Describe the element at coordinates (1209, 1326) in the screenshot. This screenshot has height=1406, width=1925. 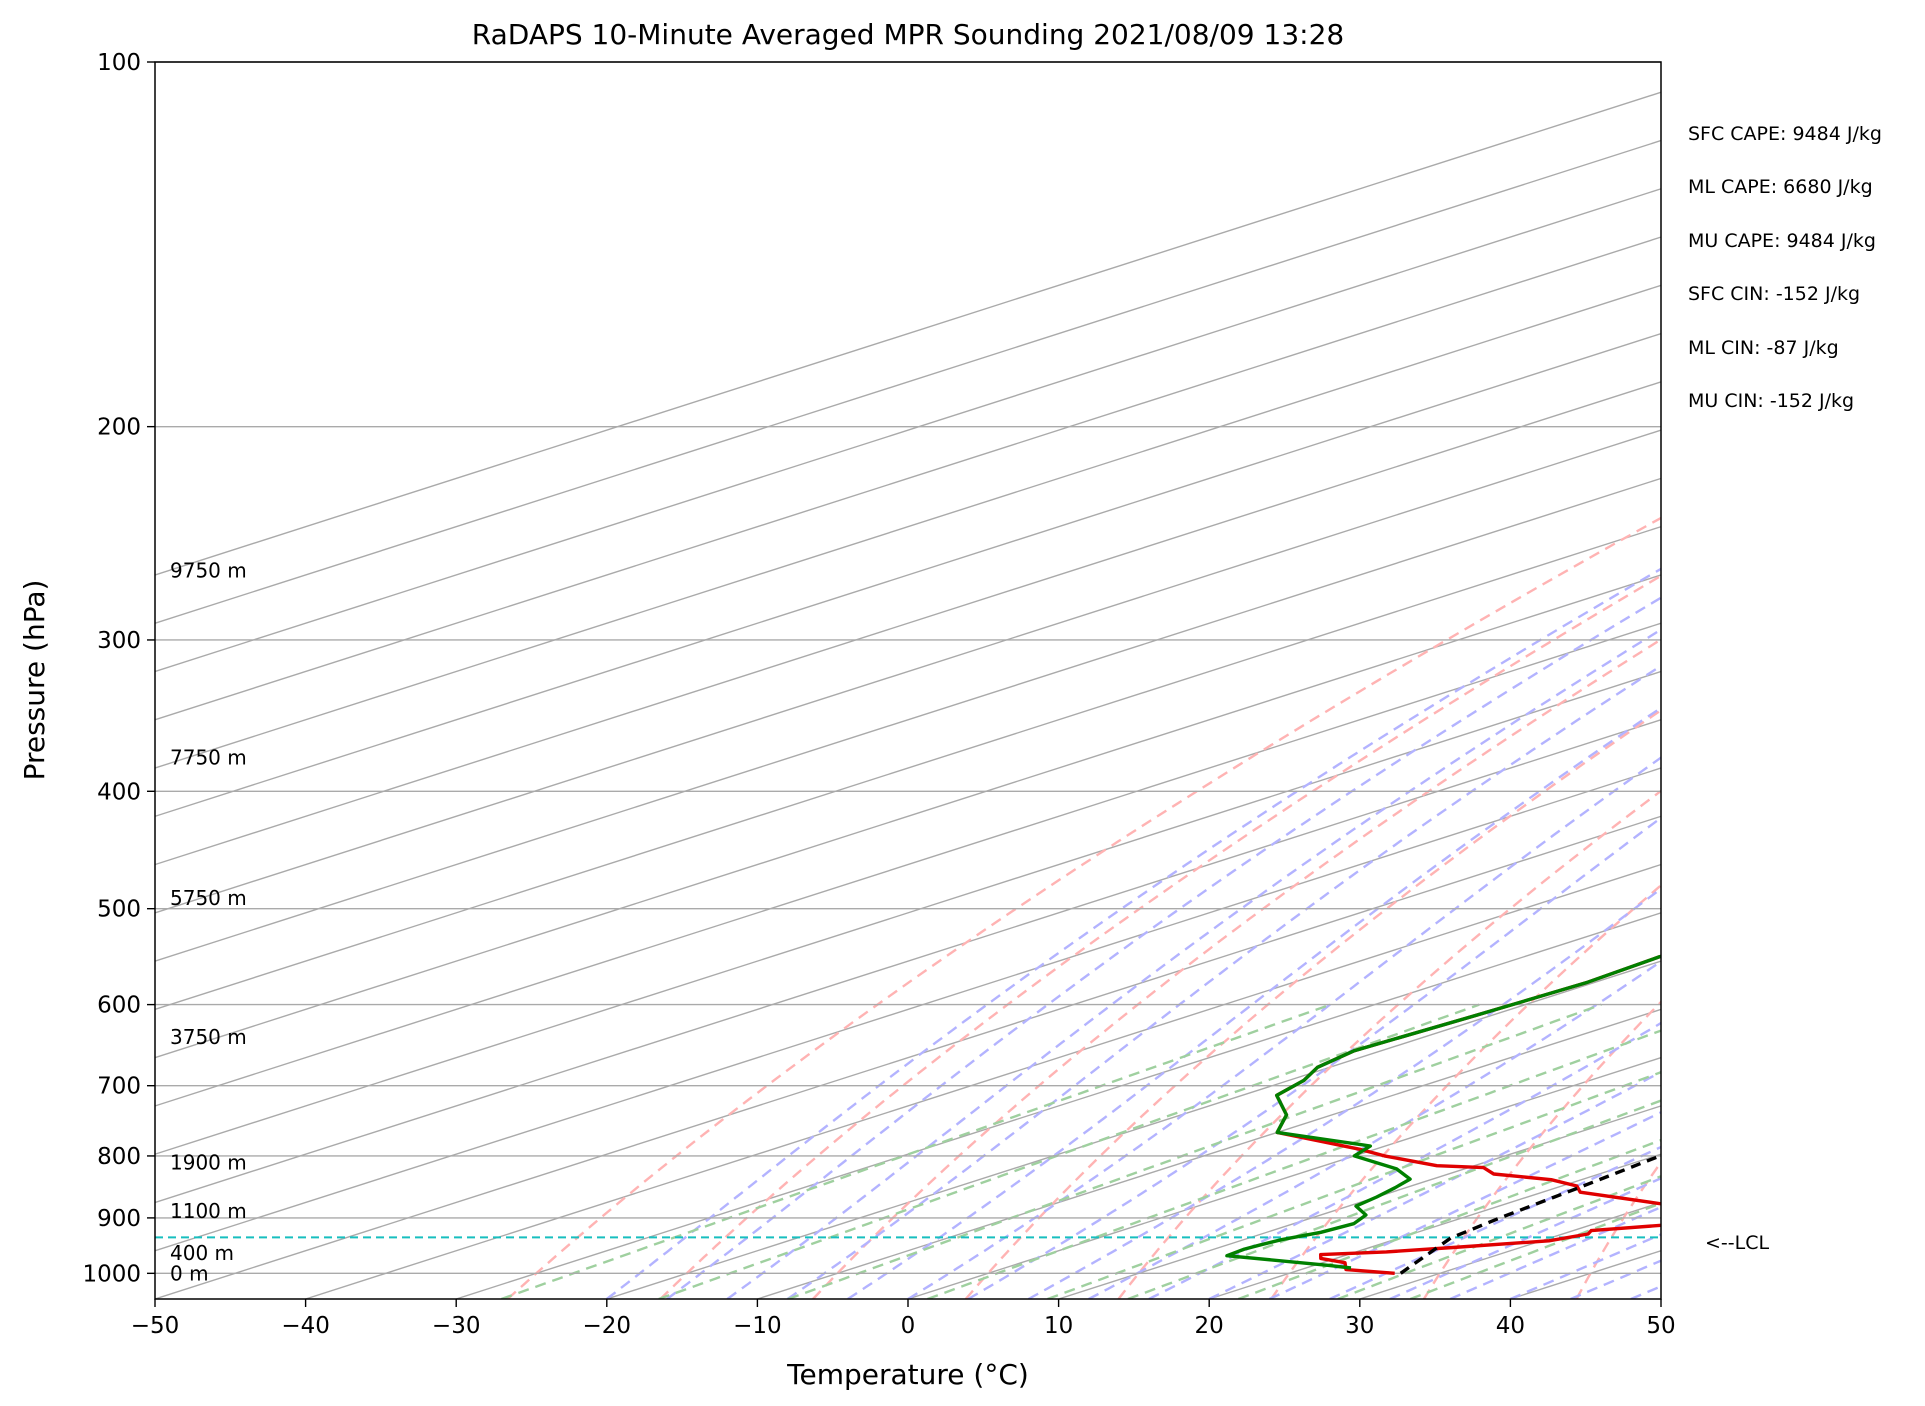
I see `x-tick-label: 20` at that location.